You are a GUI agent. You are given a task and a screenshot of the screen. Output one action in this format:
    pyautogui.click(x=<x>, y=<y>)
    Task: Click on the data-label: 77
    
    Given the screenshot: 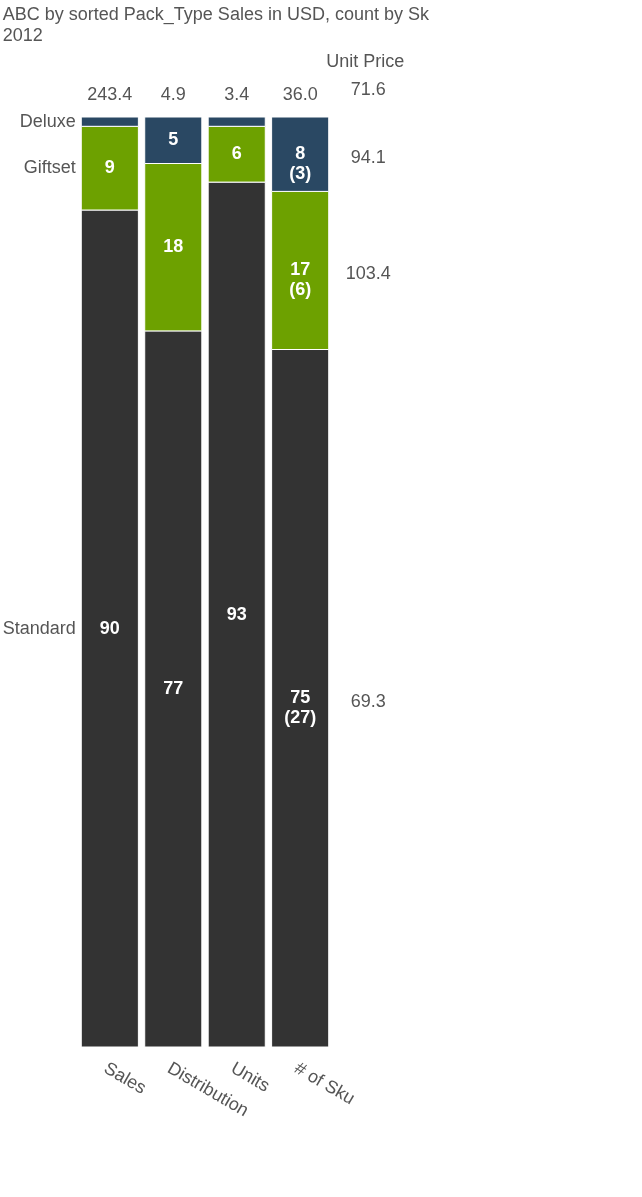 What is the action you would take?
    pyautogui.click(x=173, y=687)
    